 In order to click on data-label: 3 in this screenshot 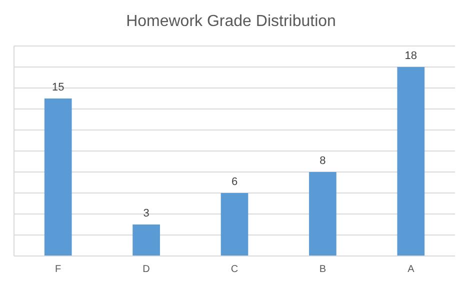, I will do `click(146, 214)`.